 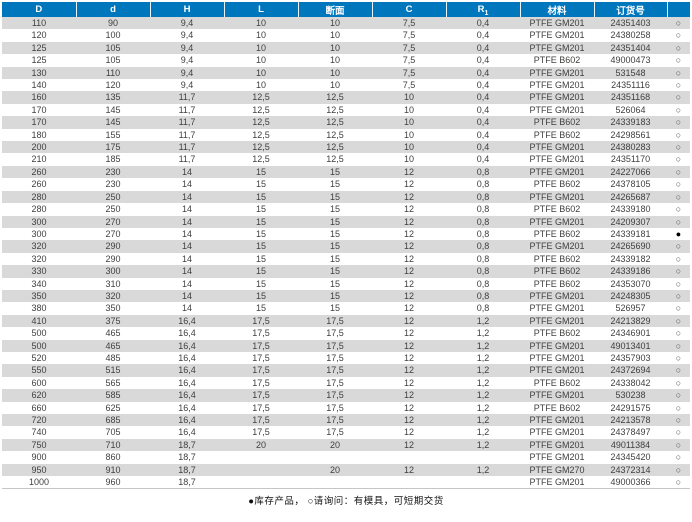 What do you see at coordinates (113, 184) in the screenshot?
I see `cell-d: 230` at bounding box center [113, 184].